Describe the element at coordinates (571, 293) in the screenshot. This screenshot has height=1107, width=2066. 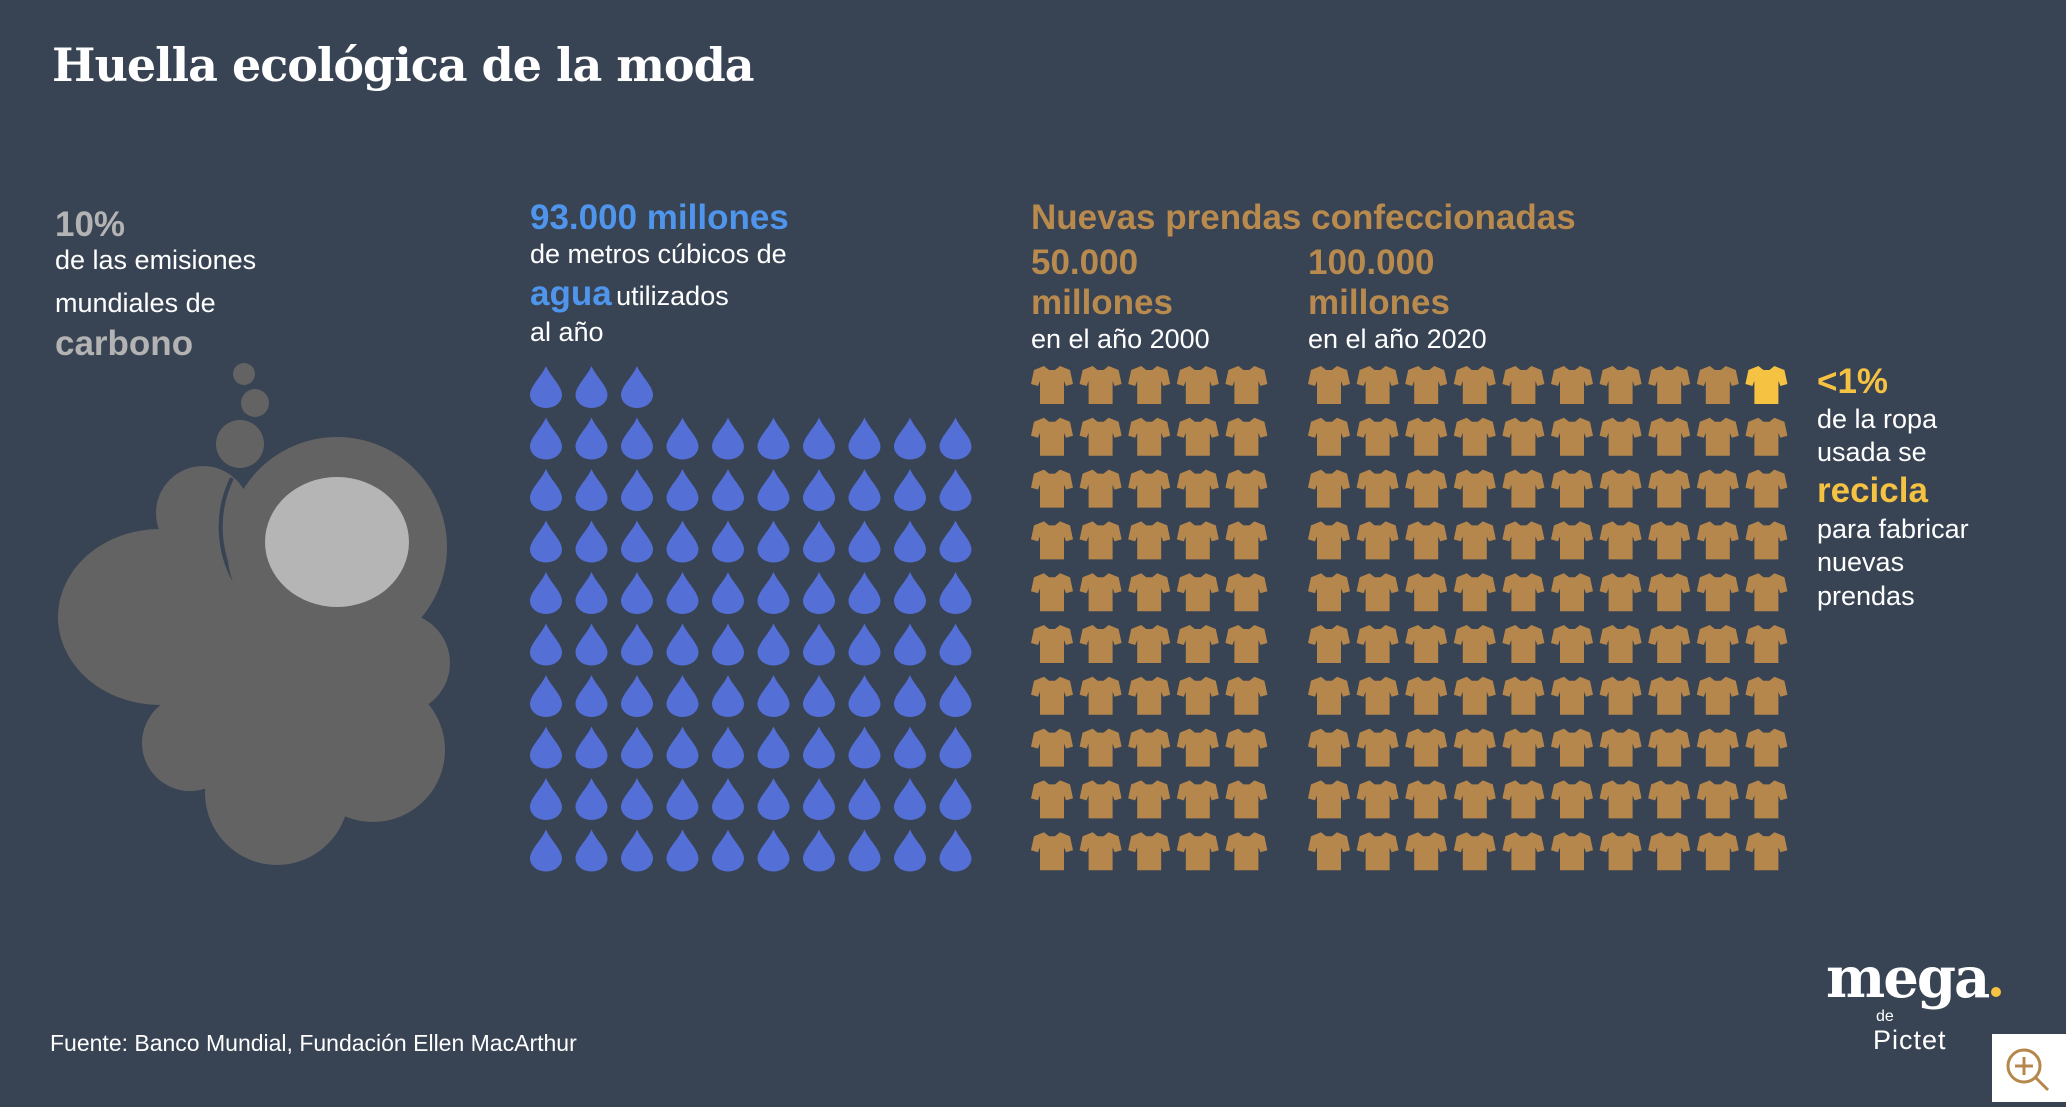
I see `water-highlight: agua` at that location.